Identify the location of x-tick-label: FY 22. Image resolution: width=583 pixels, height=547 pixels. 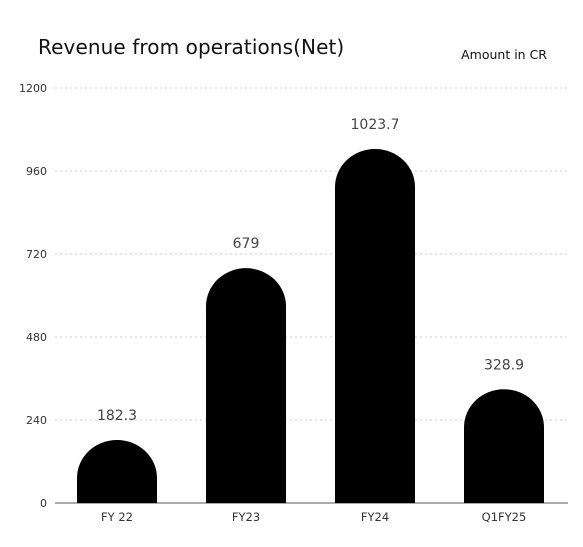
(117, 517).